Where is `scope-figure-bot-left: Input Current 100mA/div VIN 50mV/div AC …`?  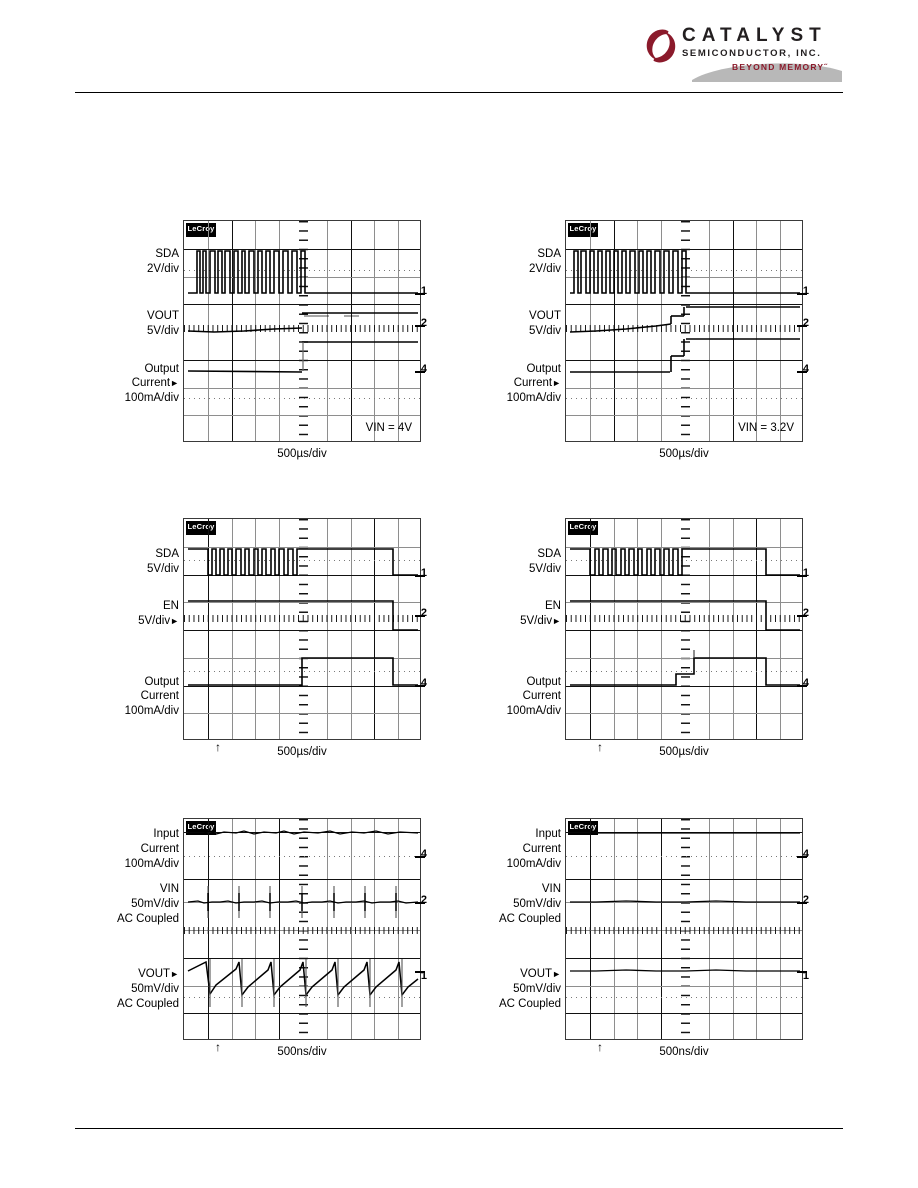 scope-figure-bot-left: Input Current 100mA/div VIN 50mV/div AC … is located at coordinates (271, 943).